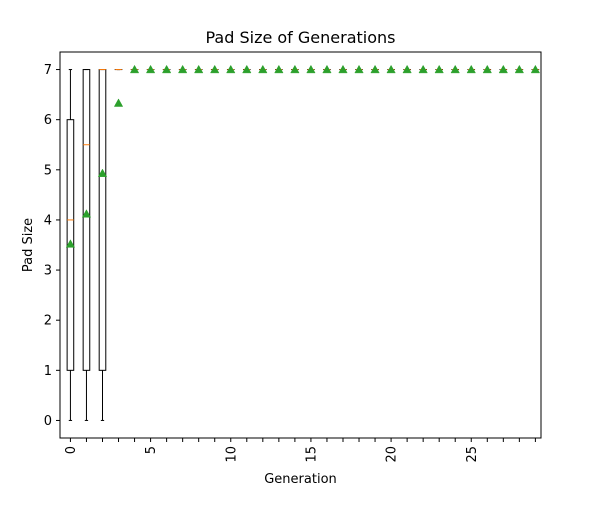  What do you see at coordinates (48, 220) in the screenshot?
I see `y-tick-label-4: 4` at bounding box center [48, 220].